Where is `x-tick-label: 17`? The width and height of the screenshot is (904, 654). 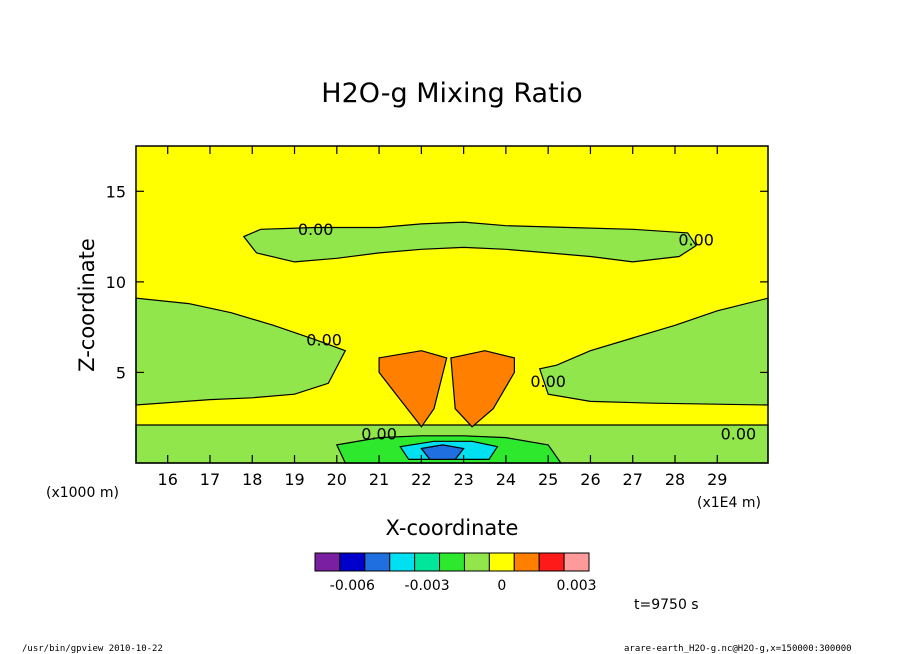 x-tick-label: 17 is located at coordinates (210, 479).